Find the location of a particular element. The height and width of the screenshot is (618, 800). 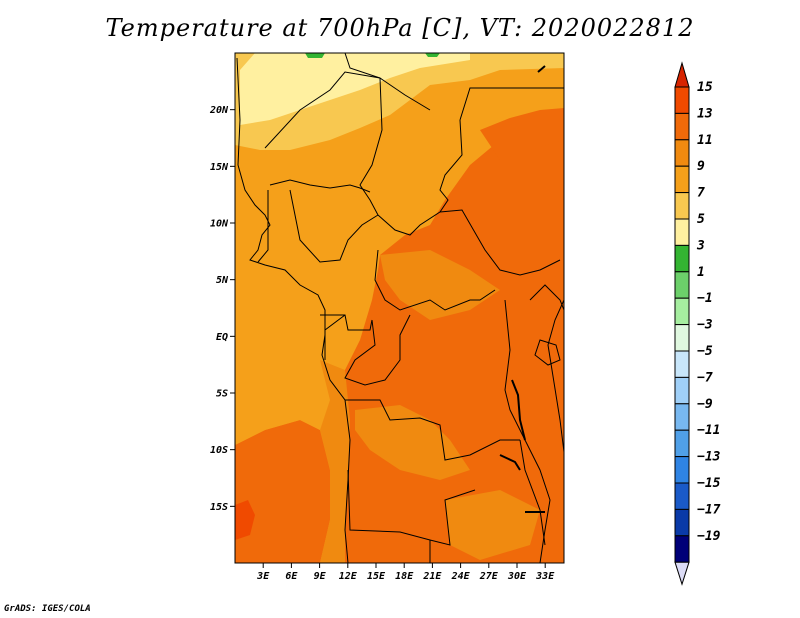

colorbar: 15 13 11 9 7 5 3 1 −1 −3 −5 −7 −9 −11 −13 −15 −17 −19 is located at coordinates (697, 323).